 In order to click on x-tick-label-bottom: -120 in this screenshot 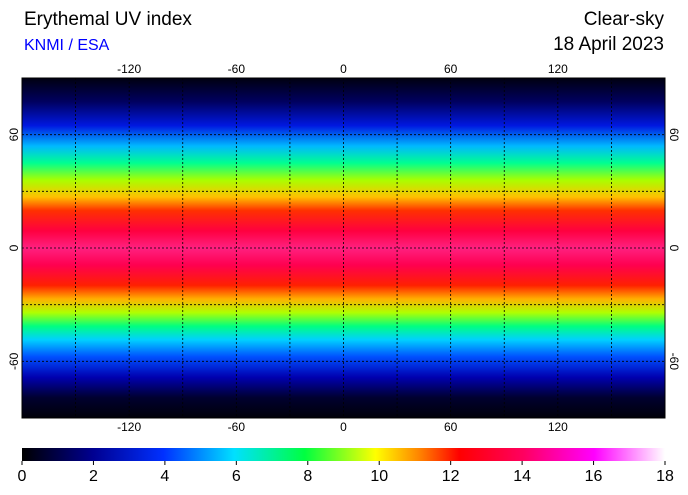, I will do `click(129, 427)`.